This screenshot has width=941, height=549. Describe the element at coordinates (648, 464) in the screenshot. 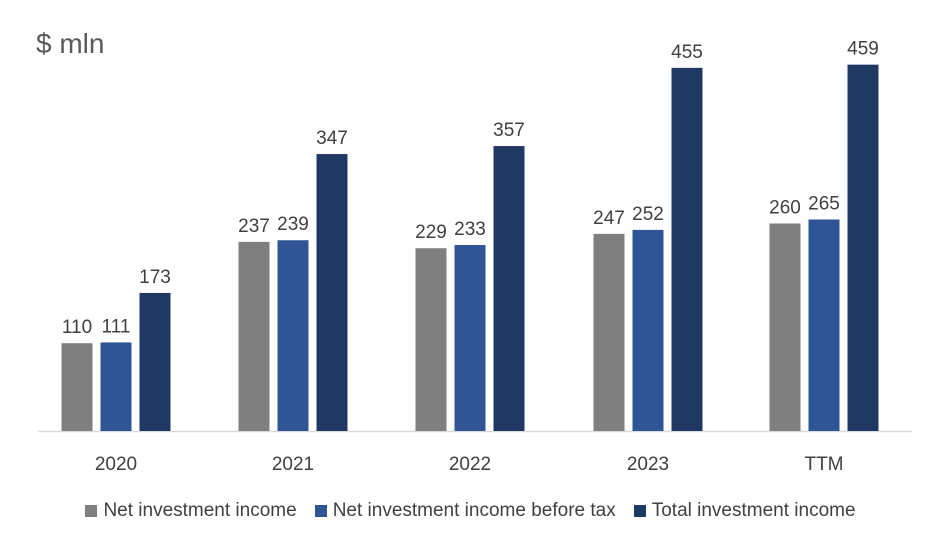

I see `x-tick-label-2023: 2023` at that location.